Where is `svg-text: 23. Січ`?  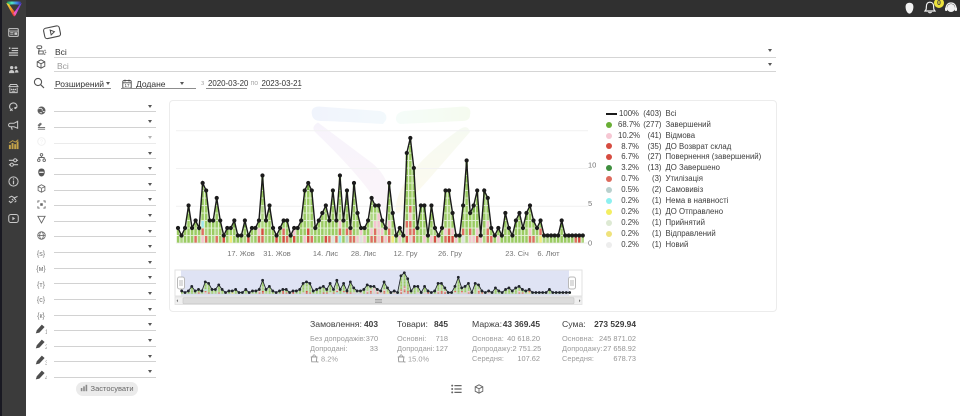 svg-text: 23. Січ is located at coordinates (517, 253).